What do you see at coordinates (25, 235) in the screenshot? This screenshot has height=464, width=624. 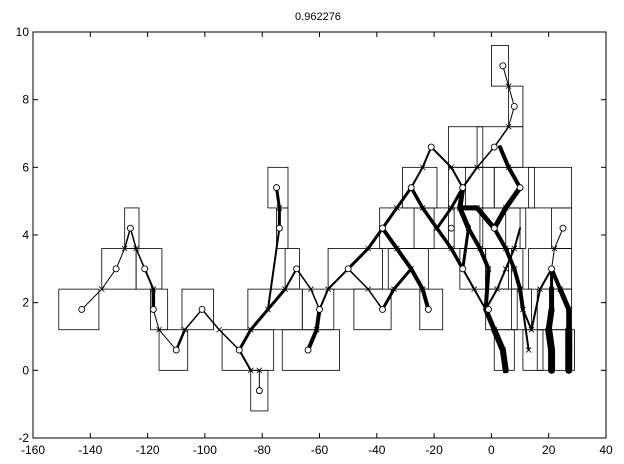 I see `y-tick-label: 4` at bounding box center [25, 235].